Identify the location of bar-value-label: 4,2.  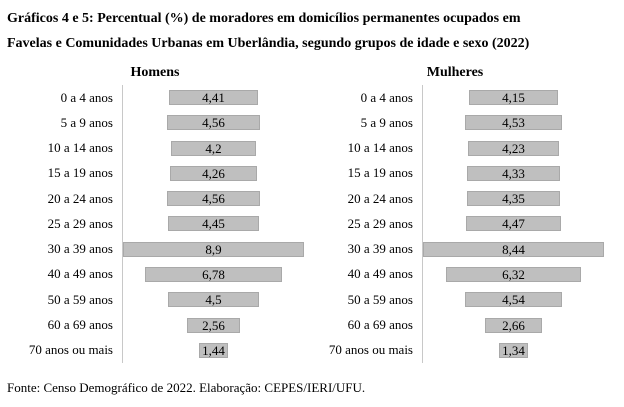
(213, 148).